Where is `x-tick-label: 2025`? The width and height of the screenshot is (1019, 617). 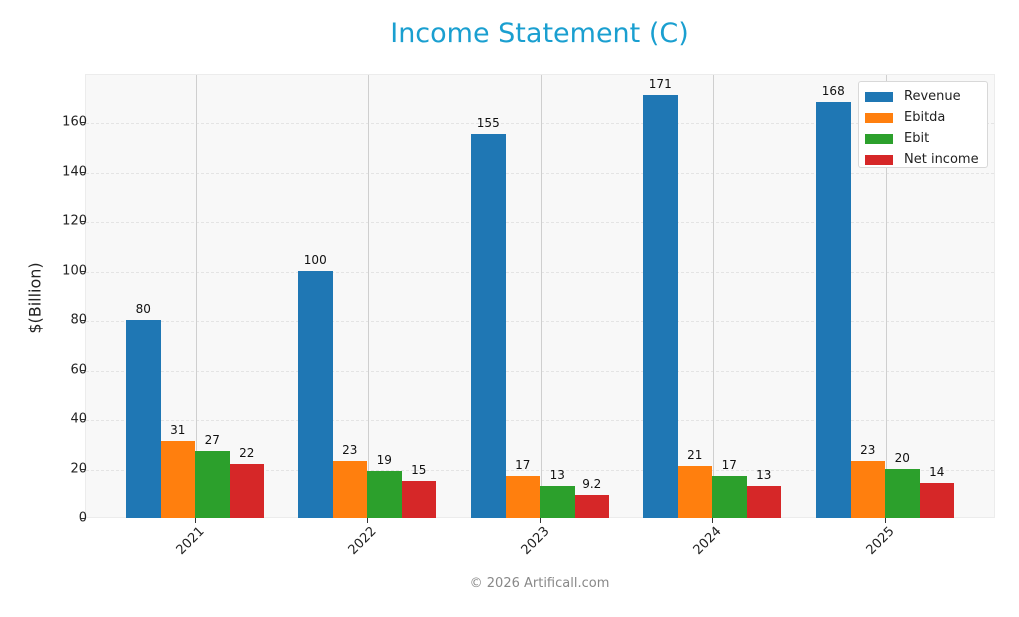
x-tick-label: 2025 is located at coordinates (880, 541).